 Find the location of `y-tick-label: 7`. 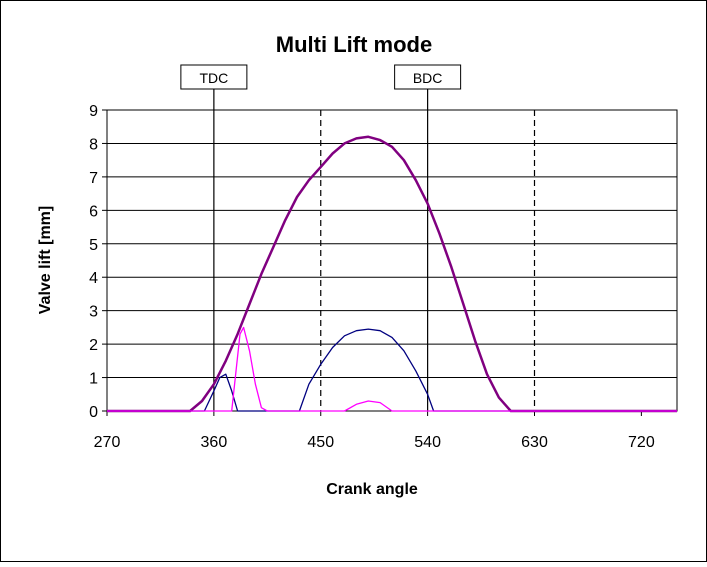

y-tick-label: 7 is located at coordinates (93, 178).